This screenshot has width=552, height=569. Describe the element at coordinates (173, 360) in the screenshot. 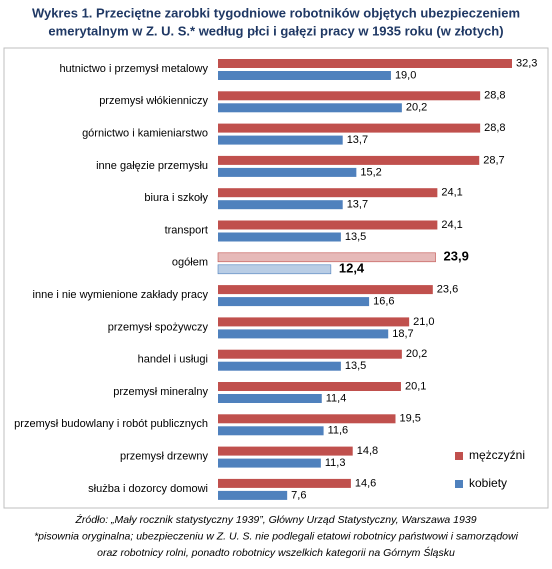

I see `category-label: handel i usługi` at that location.